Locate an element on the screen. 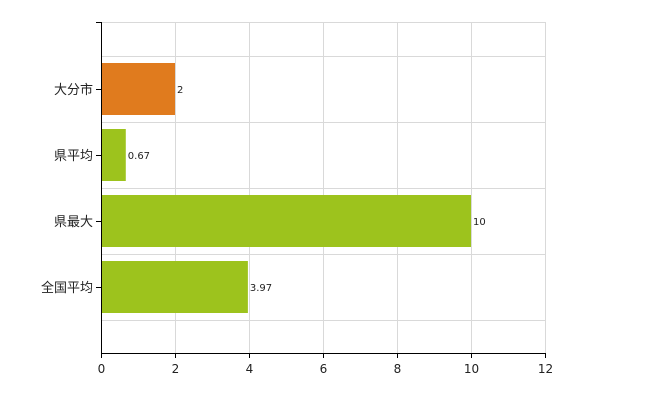 This screenshot has width=650, height=404. data-label: 10 is located at coordinates (479, 222).